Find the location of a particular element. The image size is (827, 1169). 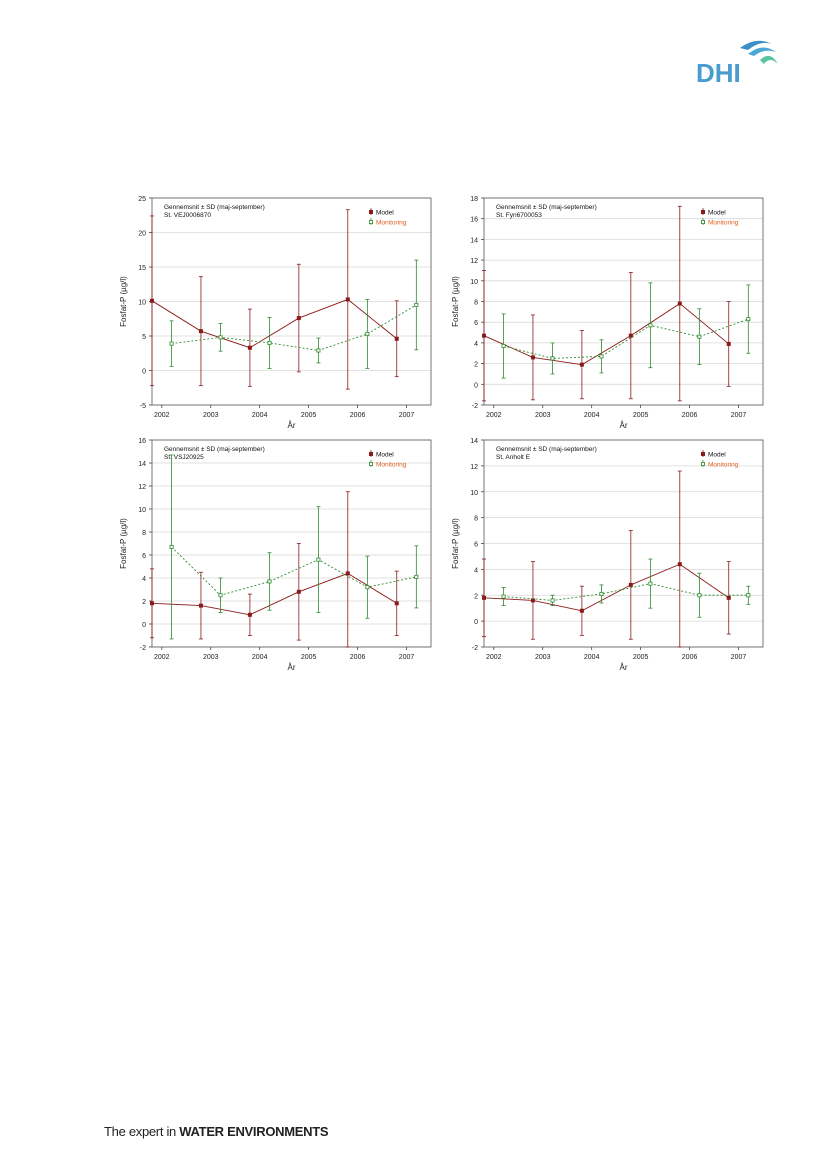

footer-tagline: The expert in WATER ENVIRONMENTS is located at coordinates (216, 1131).